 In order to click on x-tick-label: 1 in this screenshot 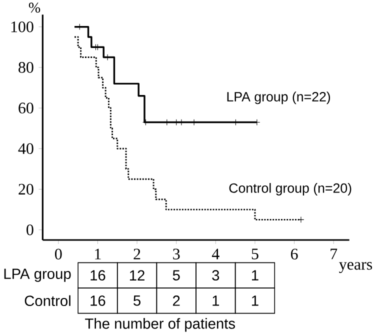, I will do `click(98, 254)`.